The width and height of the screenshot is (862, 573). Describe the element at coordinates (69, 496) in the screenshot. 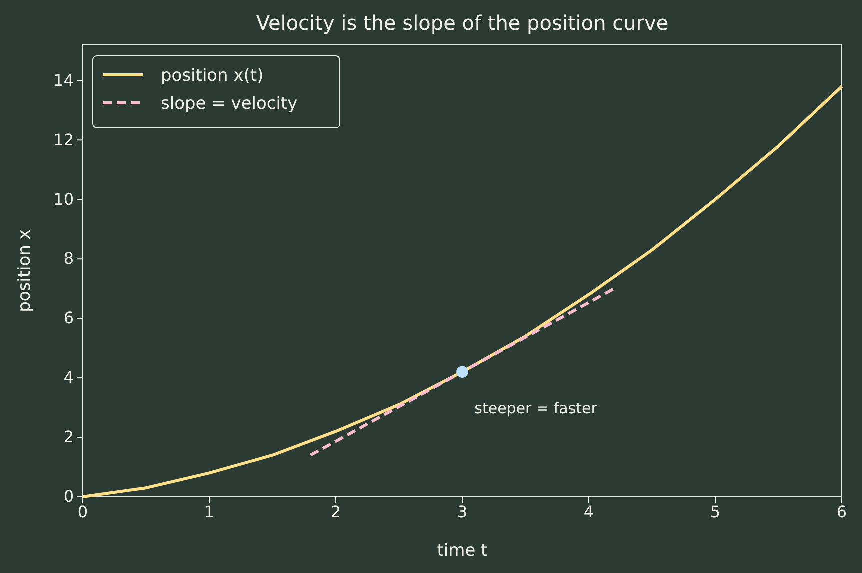

I see `y-tick-label: 0` at that location.